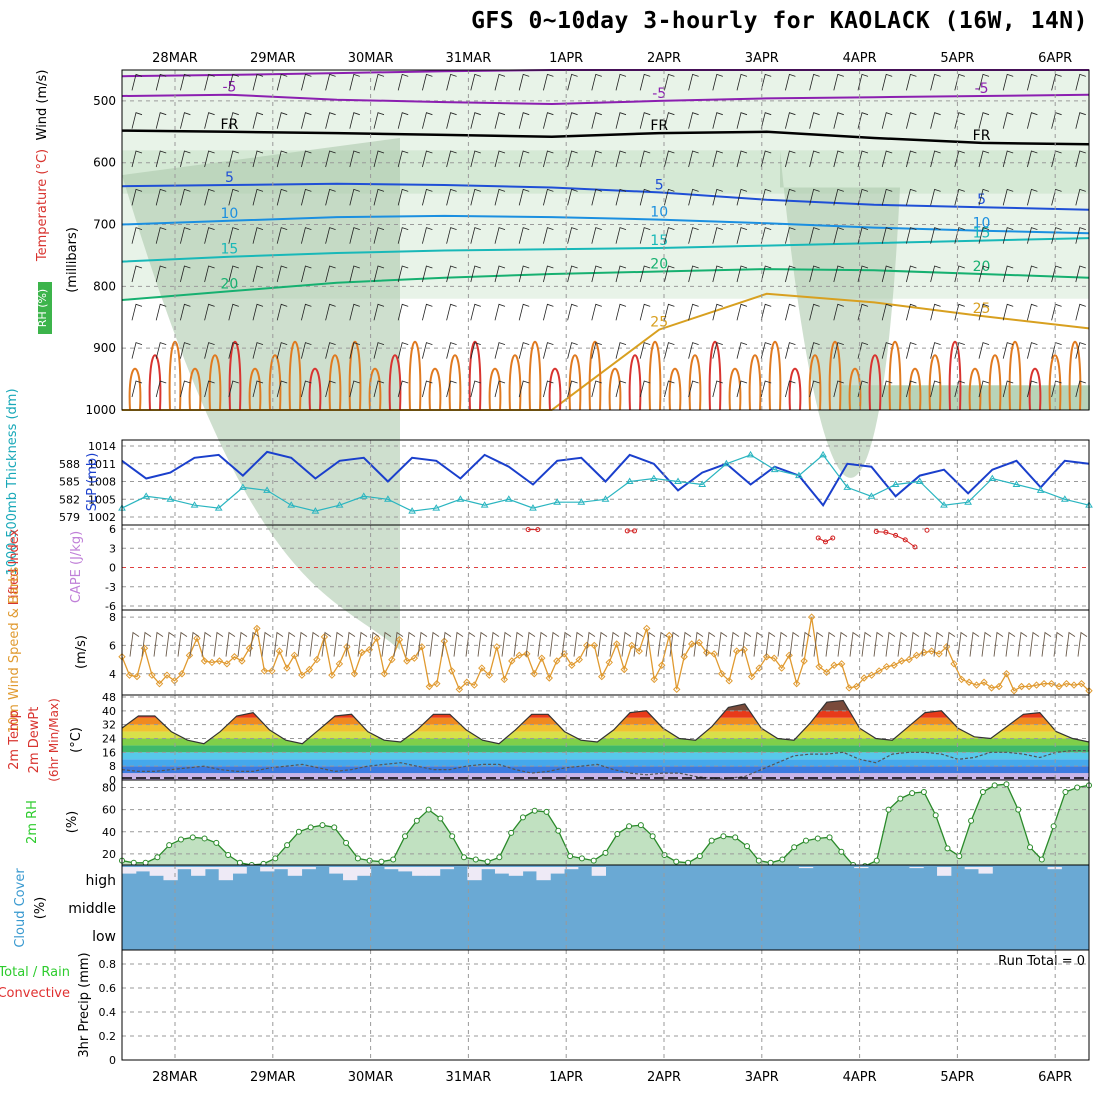 Image resolution: width=1100 pixels, height=1100 pixels. I want to click on precip-tick-label: 0.6, so click(108, 988).